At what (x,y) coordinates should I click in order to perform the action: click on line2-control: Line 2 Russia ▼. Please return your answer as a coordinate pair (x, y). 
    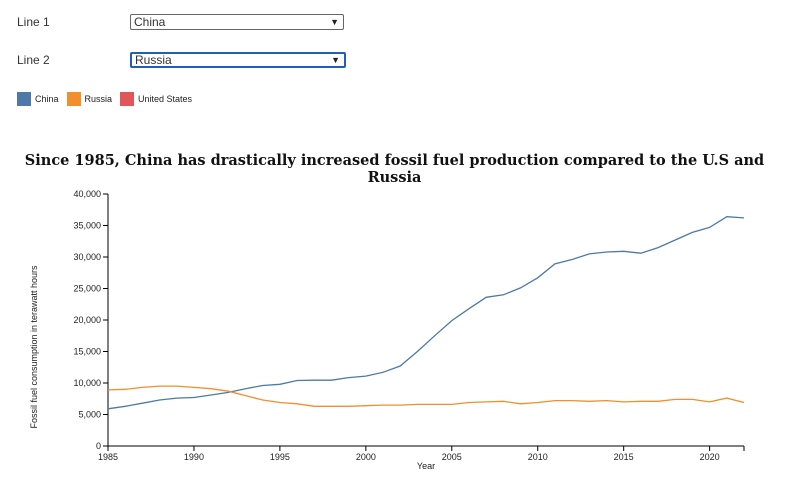
    Looking at the image, I should click on (187, 61).